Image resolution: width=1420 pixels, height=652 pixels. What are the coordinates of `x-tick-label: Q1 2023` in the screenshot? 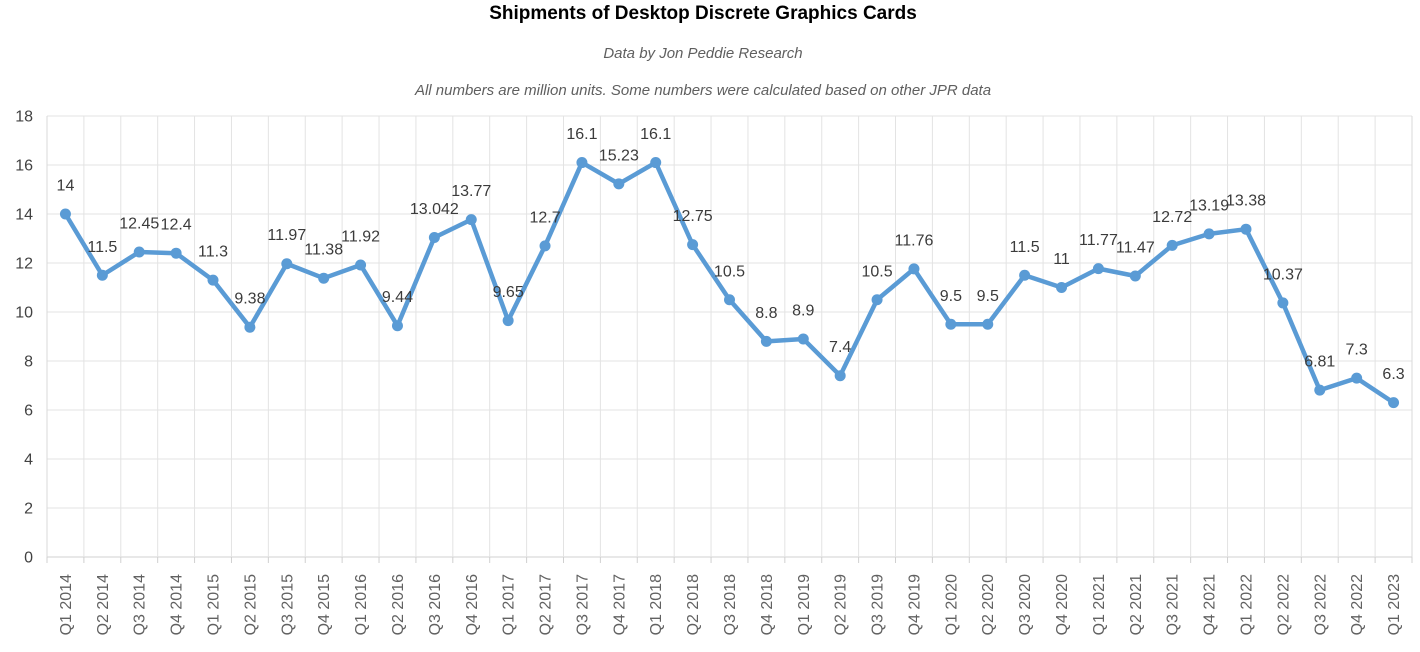 It's located at (1394, 604).